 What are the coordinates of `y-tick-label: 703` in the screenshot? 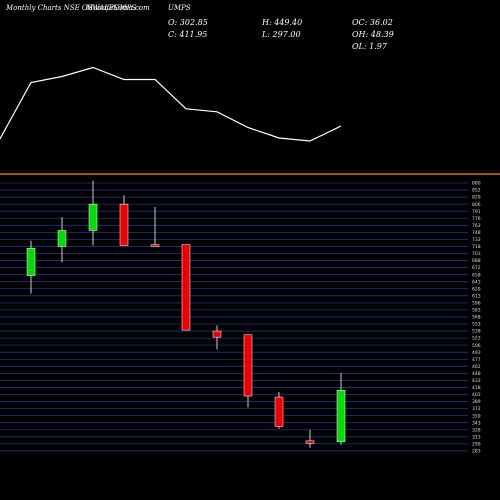 It's located at (476, 254).